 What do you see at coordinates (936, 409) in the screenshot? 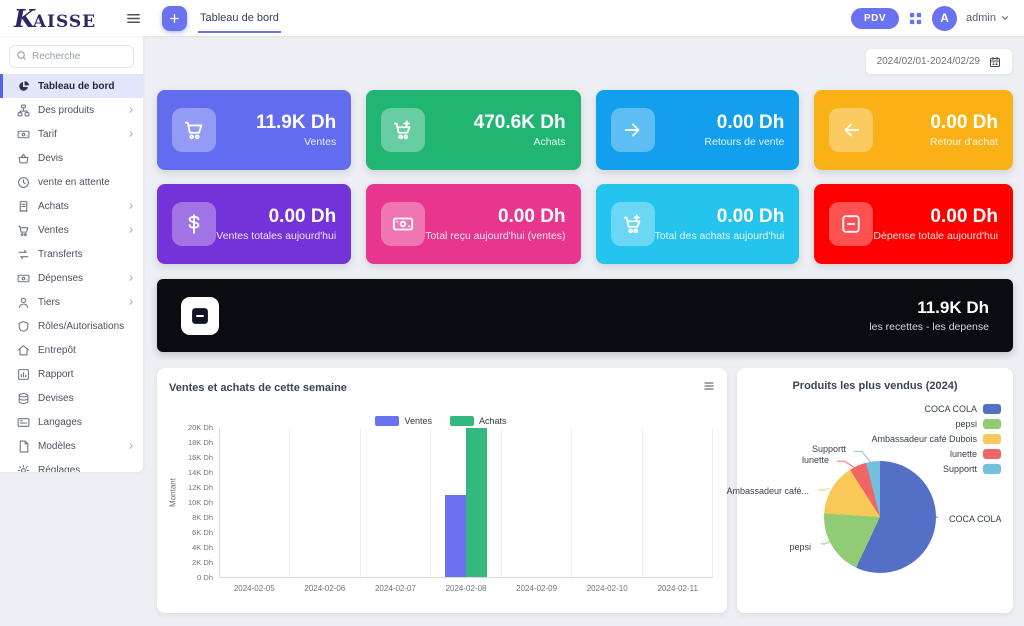
I see `pie-legend-item-coca-cola: COCA COLA` at bounding box center [936, 409].